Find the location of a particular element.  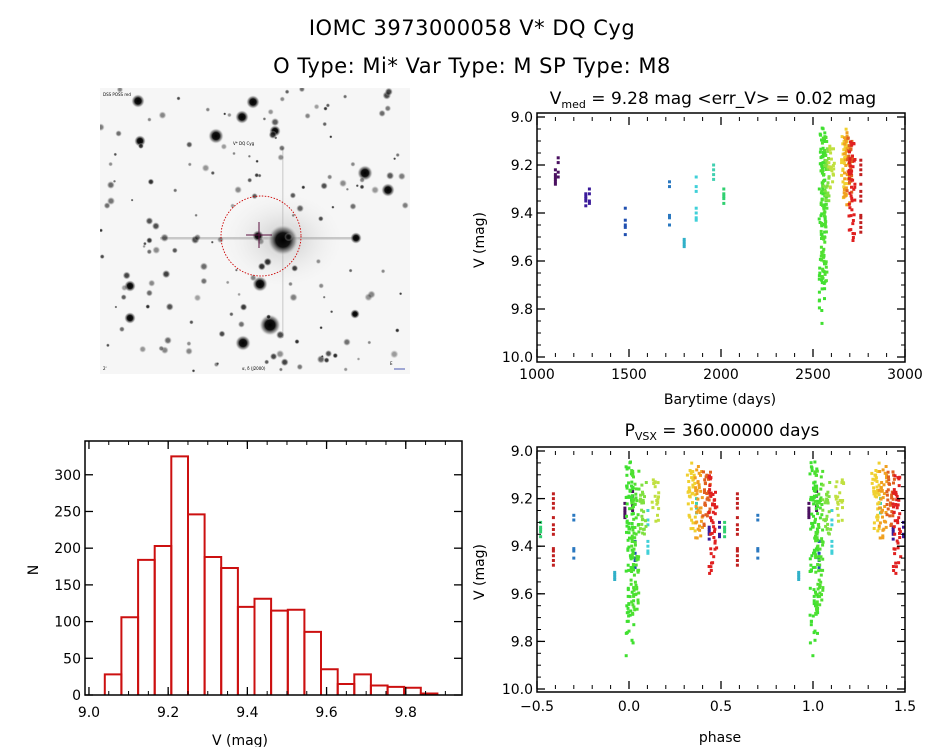

y-tick-label: 9.0 is located at coordinates (522, 118).